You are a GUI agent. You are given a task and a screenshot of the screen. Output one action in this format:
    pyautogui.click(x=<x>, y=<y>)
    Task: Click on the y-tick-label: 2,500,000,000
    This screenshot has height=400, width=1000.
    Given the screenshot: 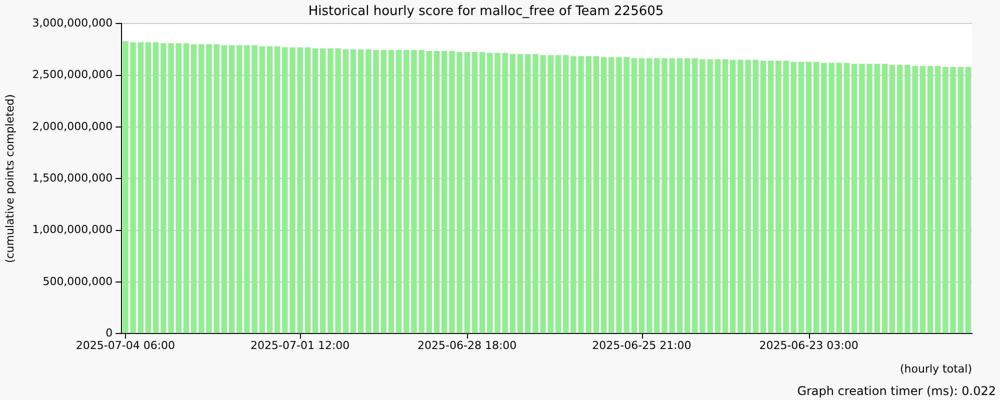 What is the action you would take?
    pyautogui.click(x=72, y=75)
    